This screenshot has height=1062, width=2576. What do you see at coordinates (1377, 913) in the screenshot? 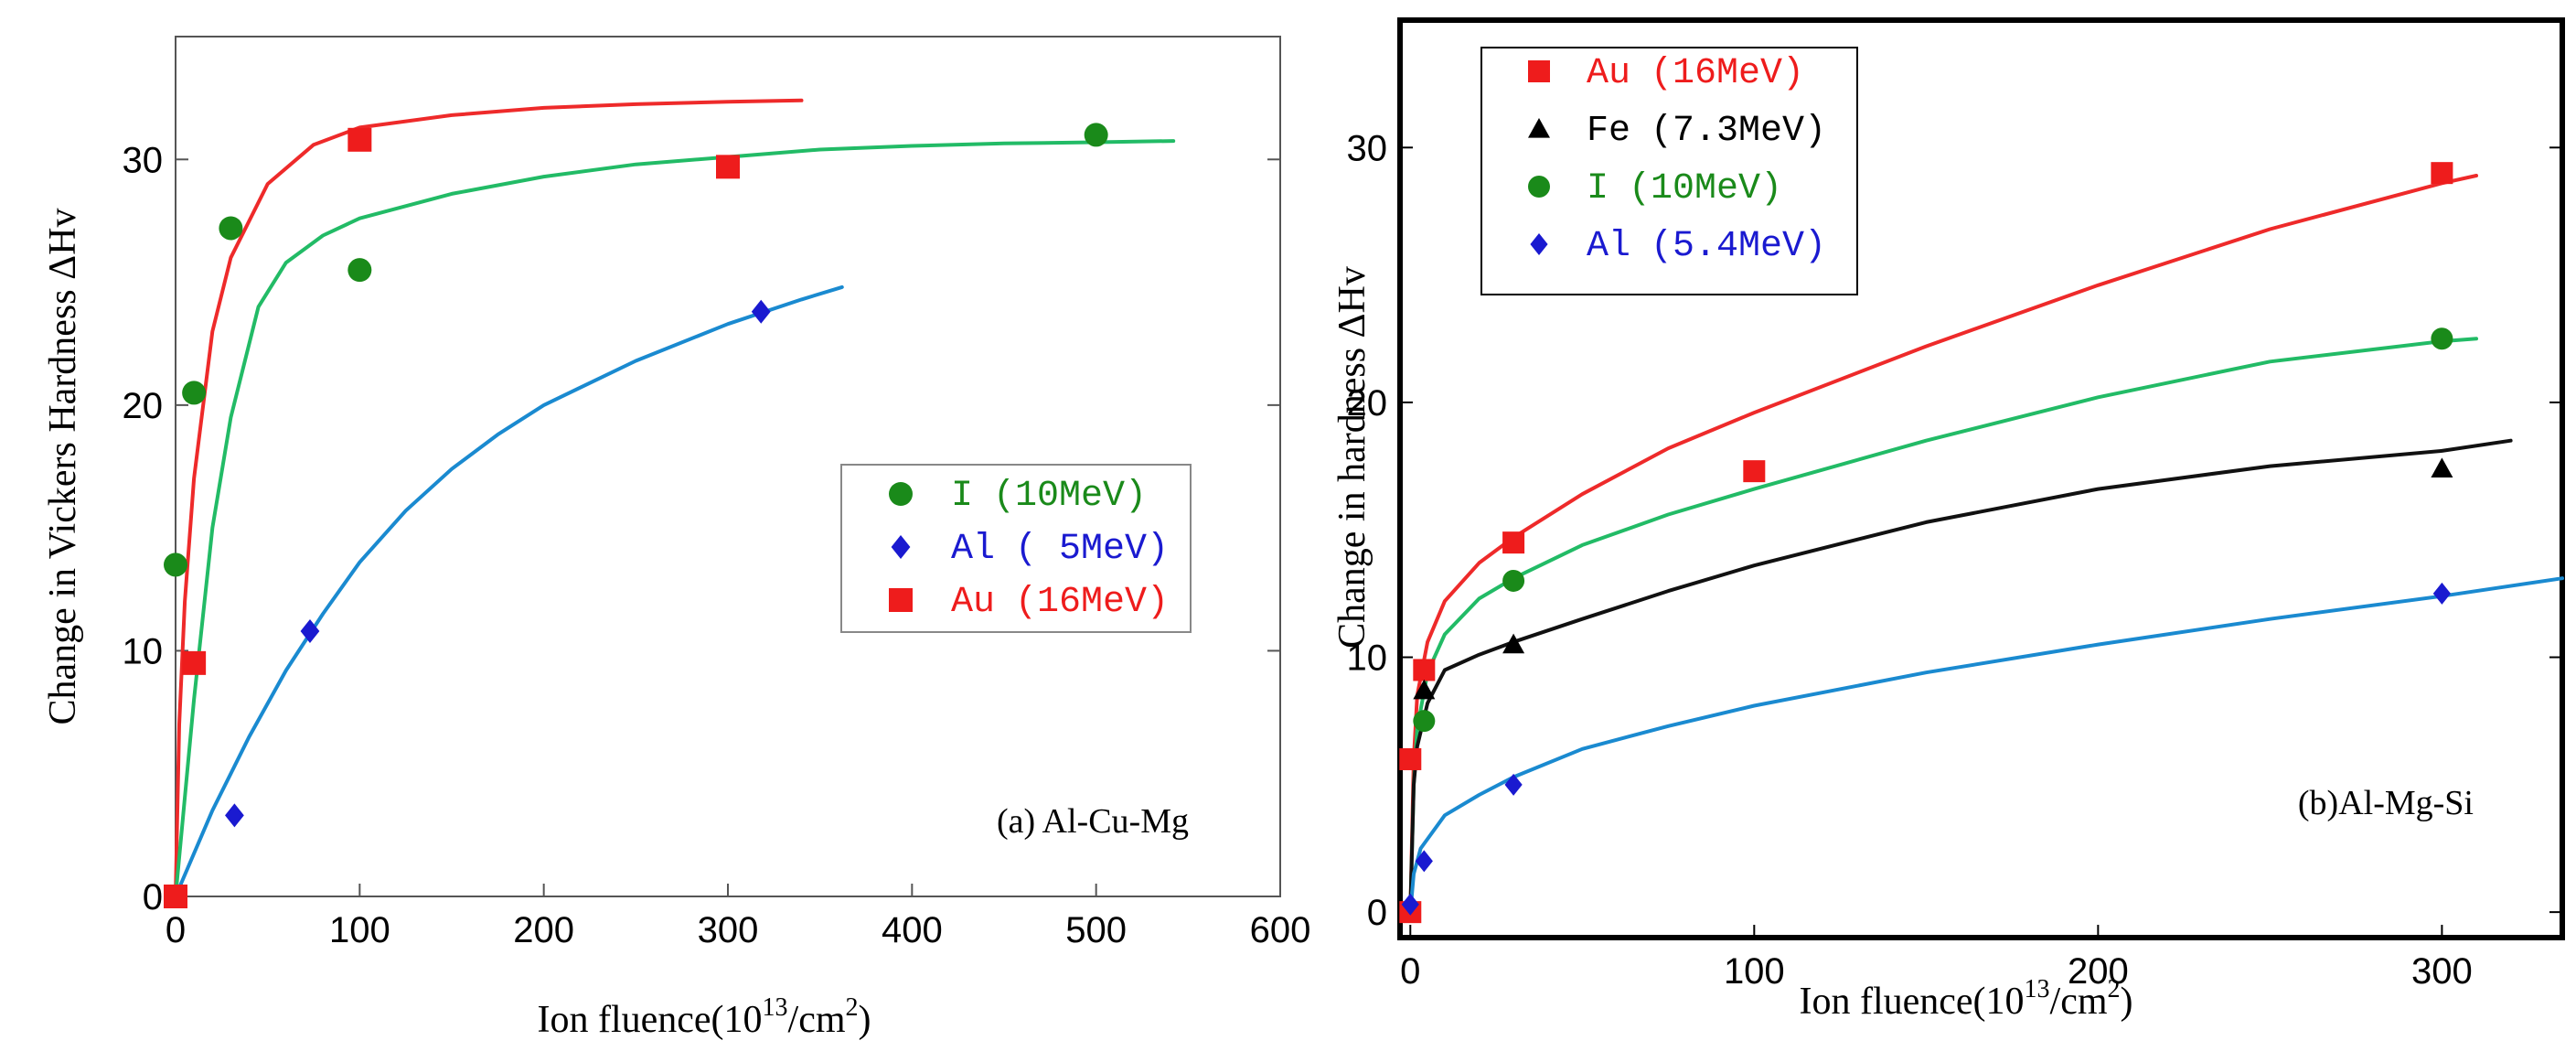
I see `panel-b-y-tick-label-0: 0` at bounding box center [1377, 913].